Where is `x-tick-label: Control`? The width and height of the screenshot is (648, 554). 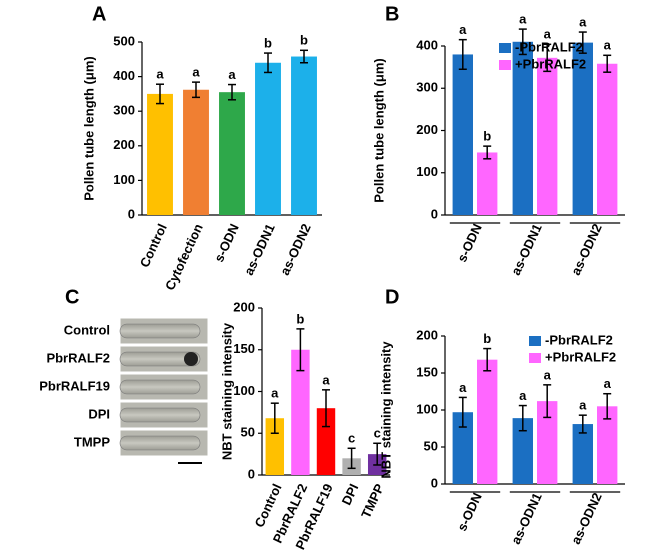
x-tick-label: Control is located at coordinates (153, 245).